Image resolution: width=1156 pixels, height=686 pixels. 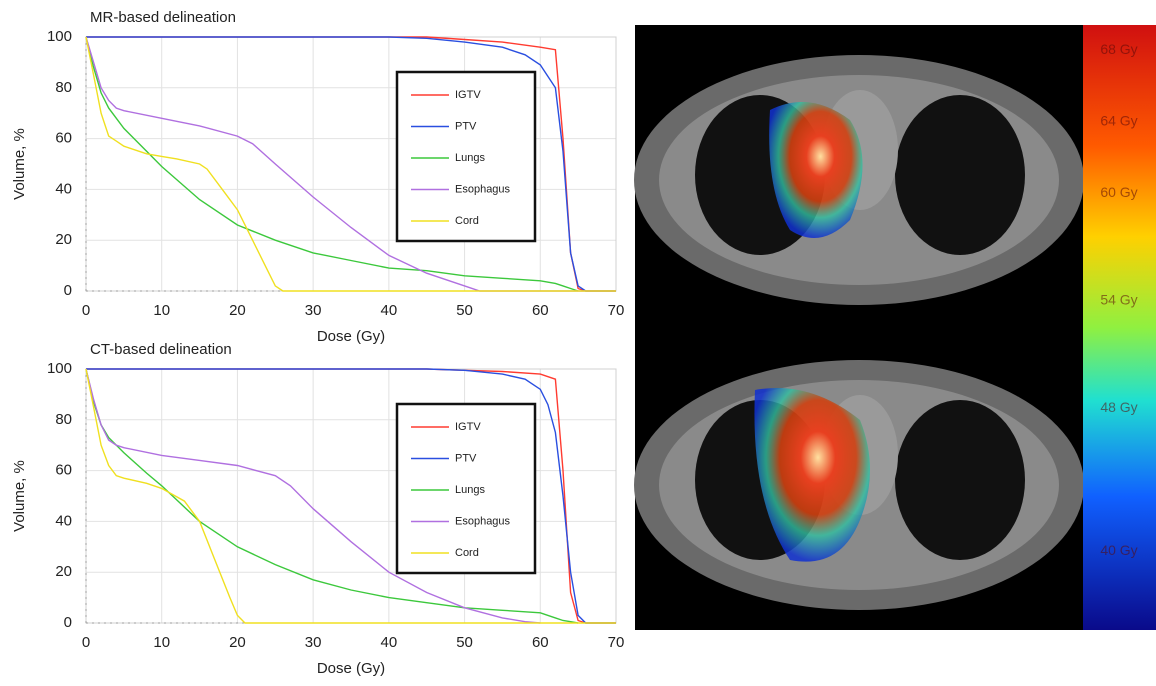 I want to click on colorbar-label: 48 Gy, so click(x=1118, y=407).